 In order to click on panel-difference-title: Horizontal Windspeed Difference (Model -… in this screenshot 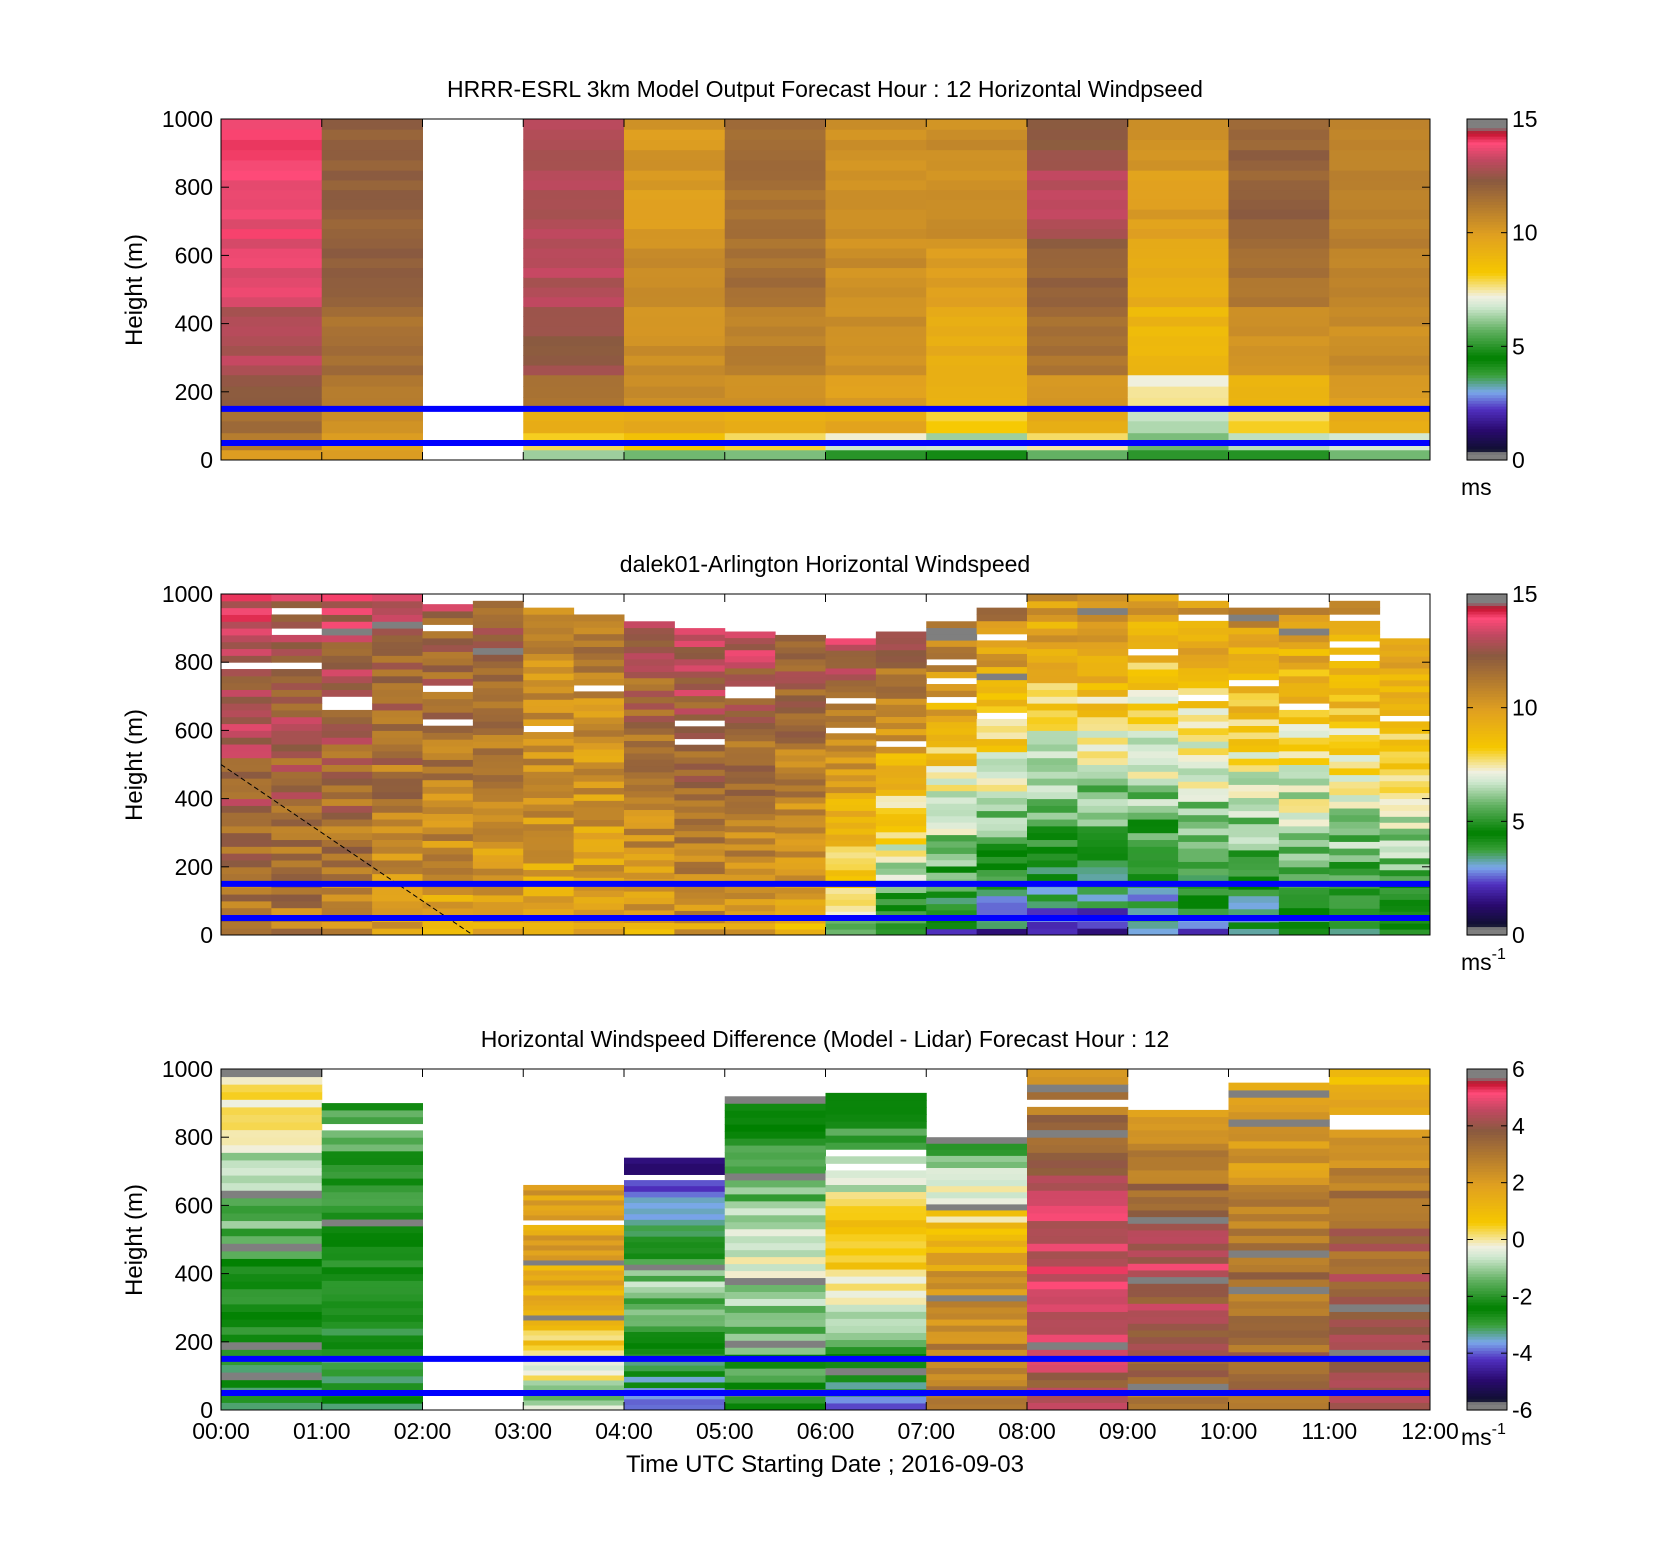, I will do `click(825, 1039)`.